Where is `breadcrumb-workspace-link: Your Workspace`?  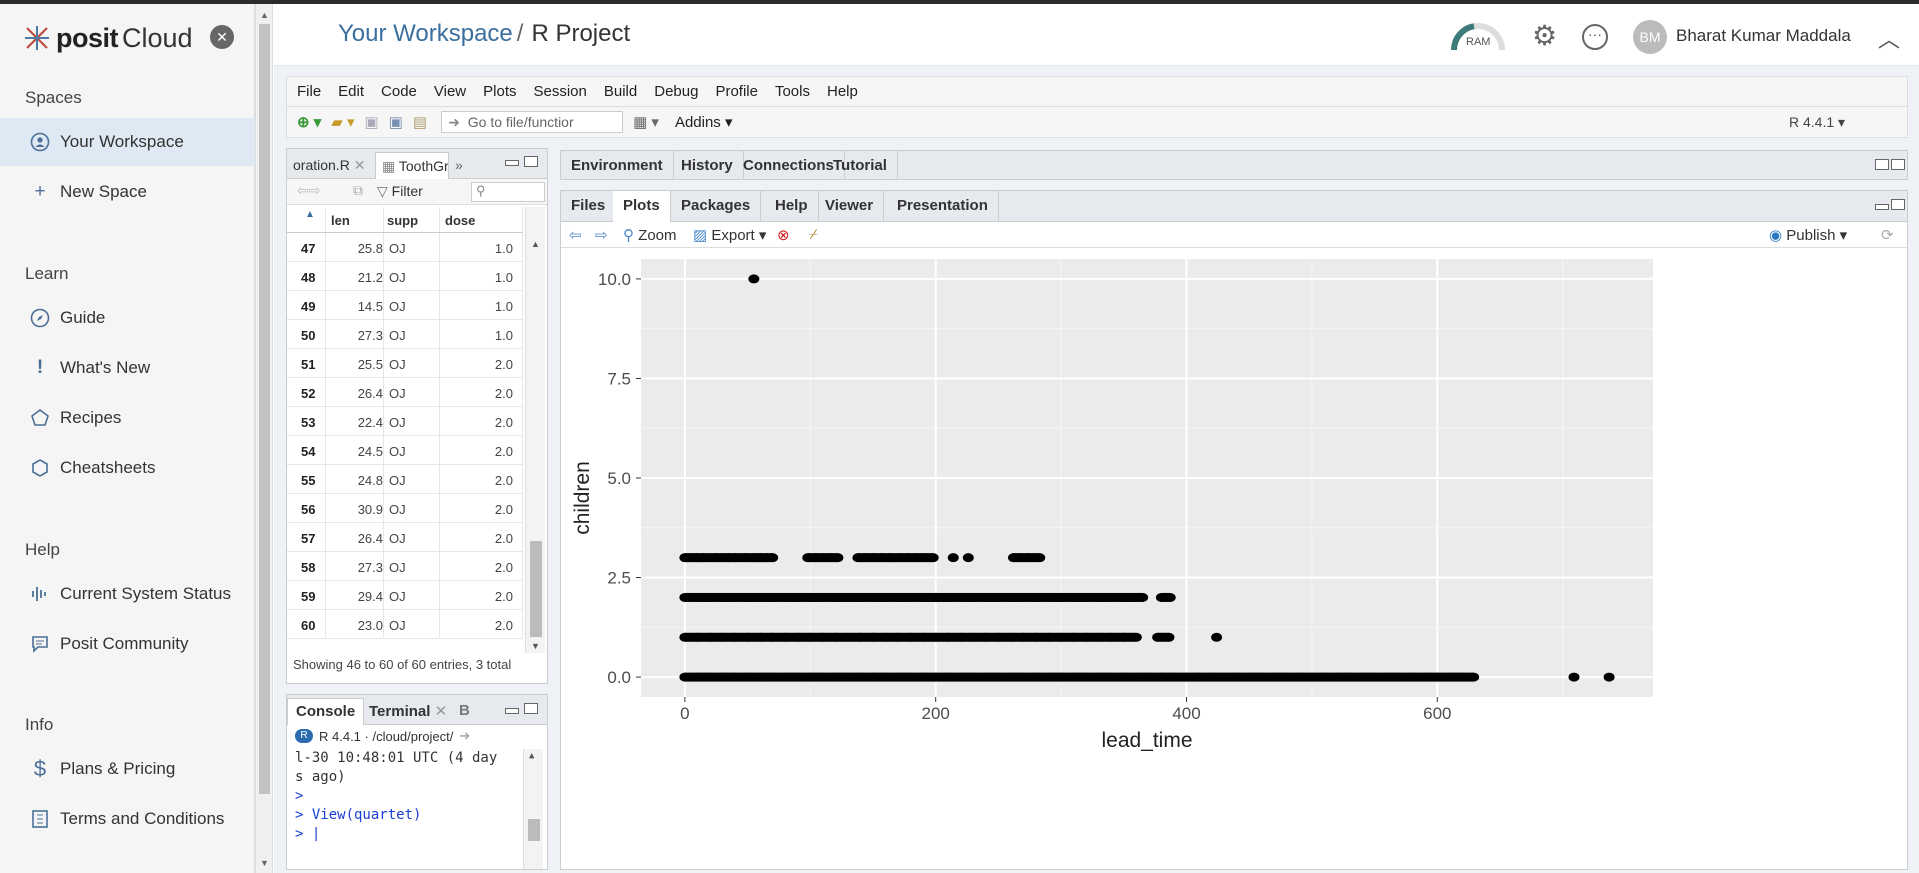
breadcrumb-workspace-link: Your Workspace is located at coordinates (425, 33).